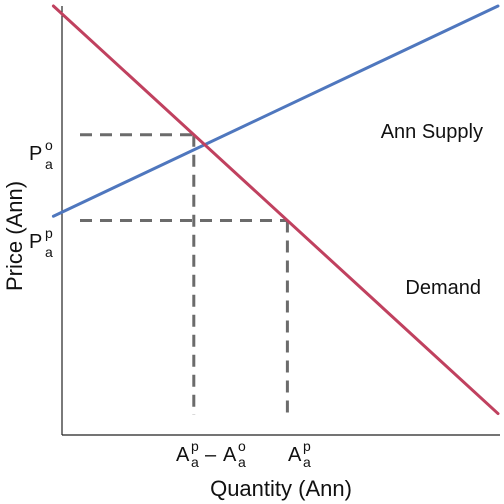  What do you see at coordinates (281, 488) in the screenshot?
I see `x-axis-title: Quantity (Ann)` at bounding box center [281, 488].